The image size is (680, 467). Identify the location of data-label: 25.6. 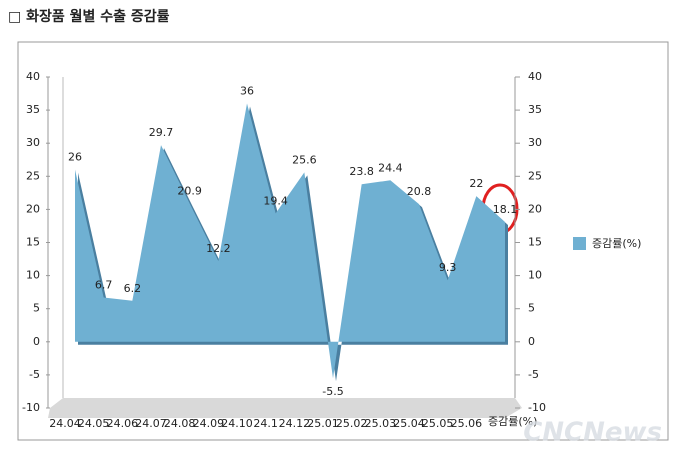
(304, 159).